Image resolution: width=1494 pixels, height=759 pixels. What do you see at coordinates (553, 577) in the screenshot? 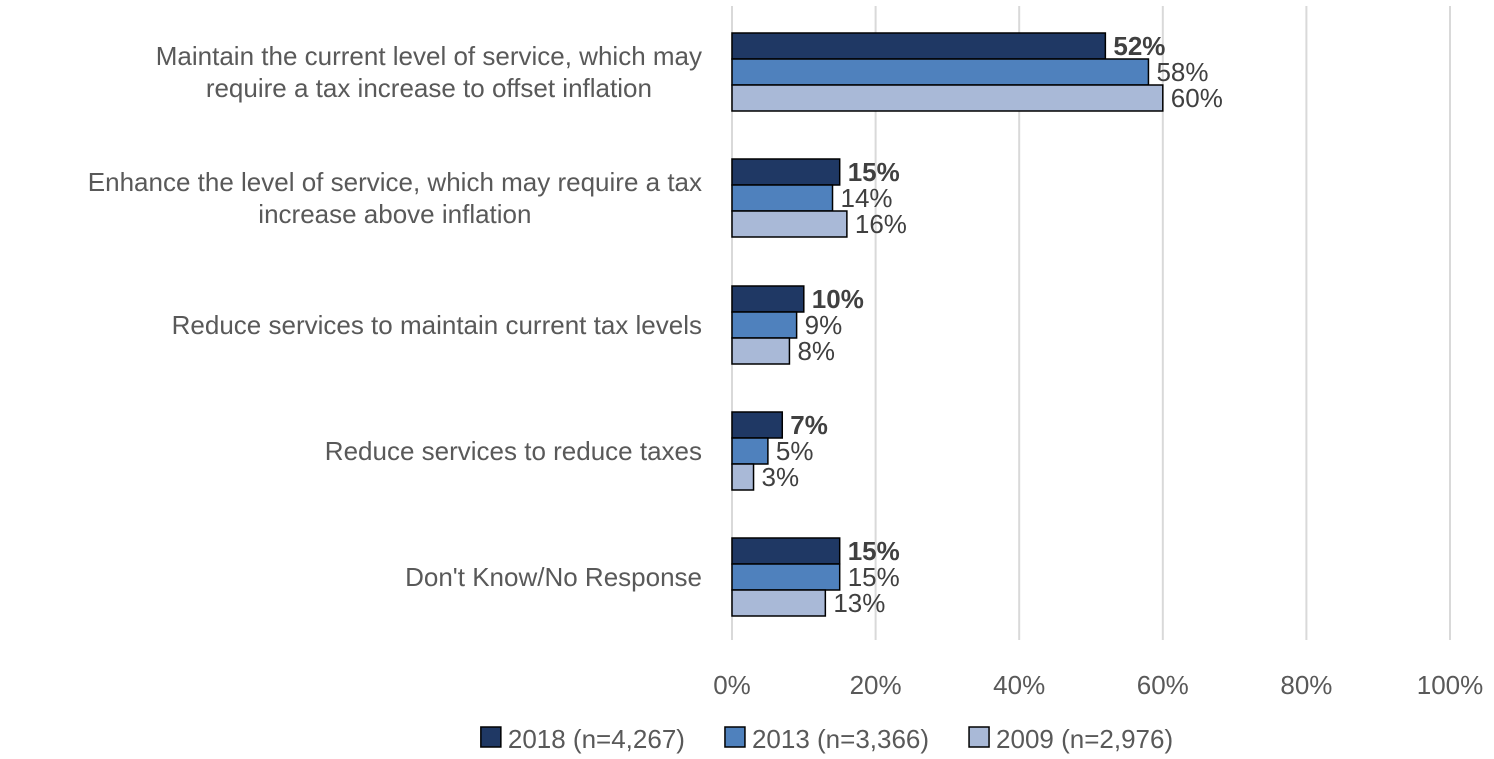
I see `category-label: Don't Know/No Response` at bounding box center [553, 577].